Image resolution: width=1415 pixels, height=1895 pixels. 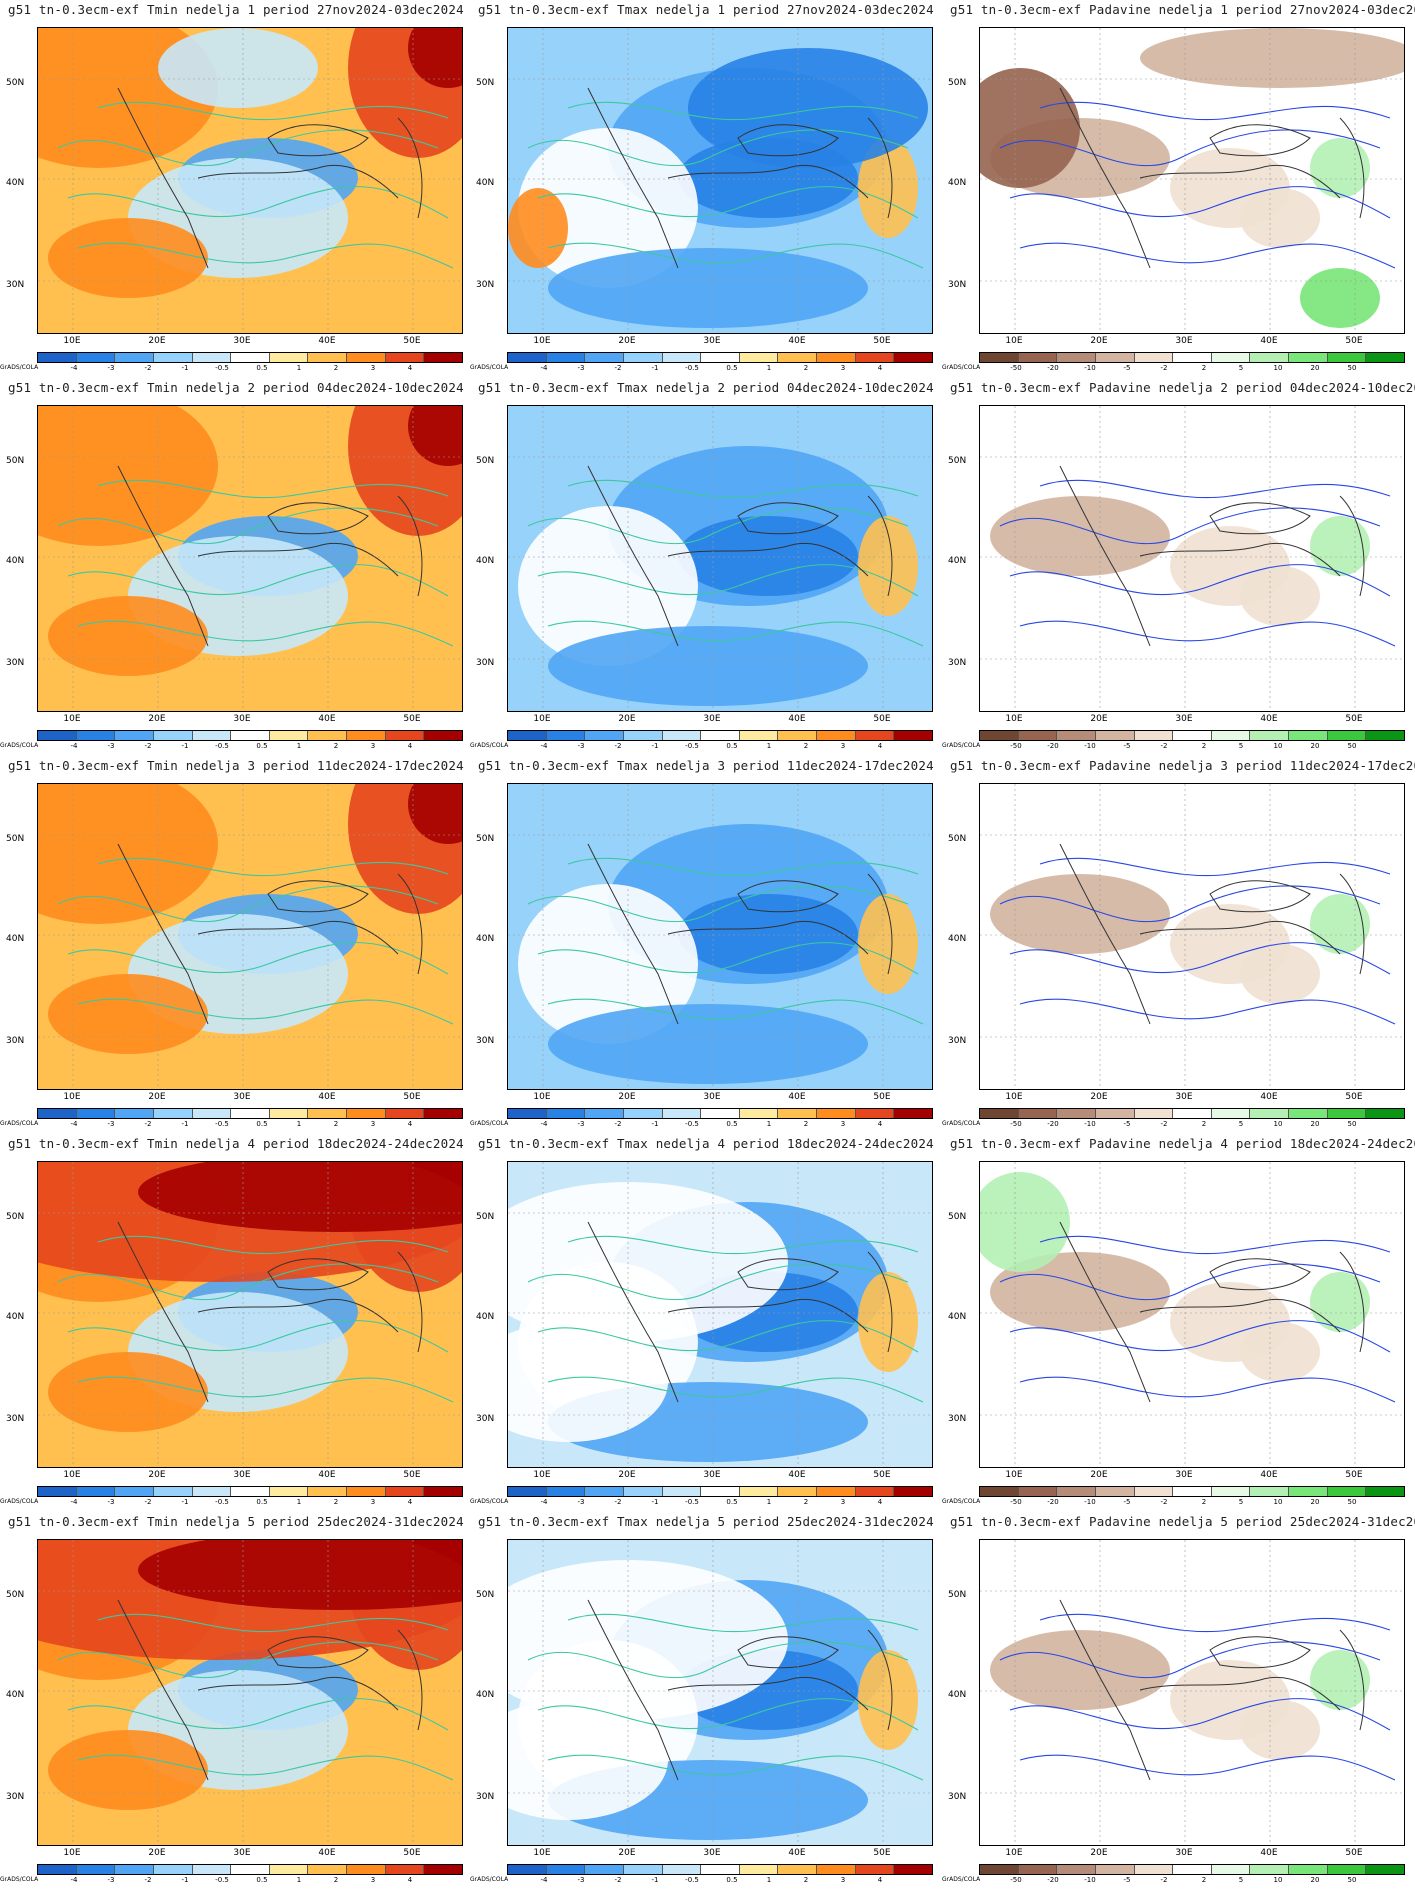 I want to click on longitude-label: 50E, so click(x=882, y=1097).